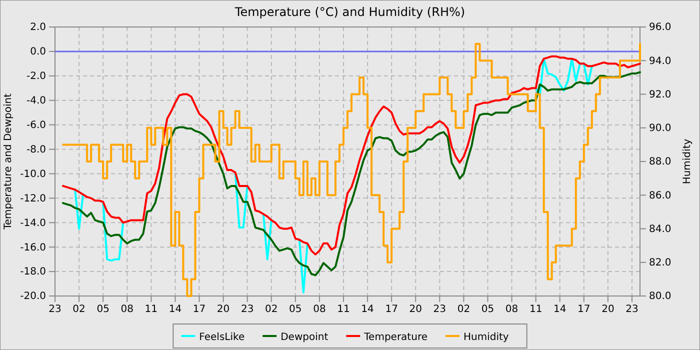  What do you see at coordinates (660, 162) in the screenshot?
I see `y2-tick-label: 88.0` at bounding box center [660, 162].